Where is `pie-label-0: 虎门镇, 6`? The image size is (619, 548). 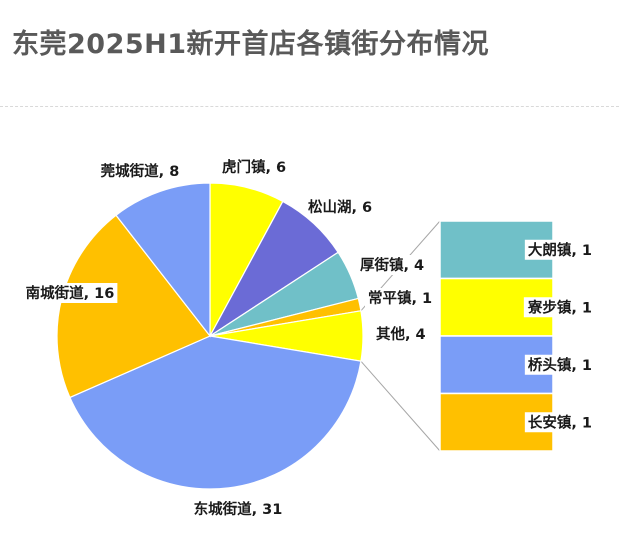
pie-label-0: 虎门镇, 6 is located at coordinates (254, 167).